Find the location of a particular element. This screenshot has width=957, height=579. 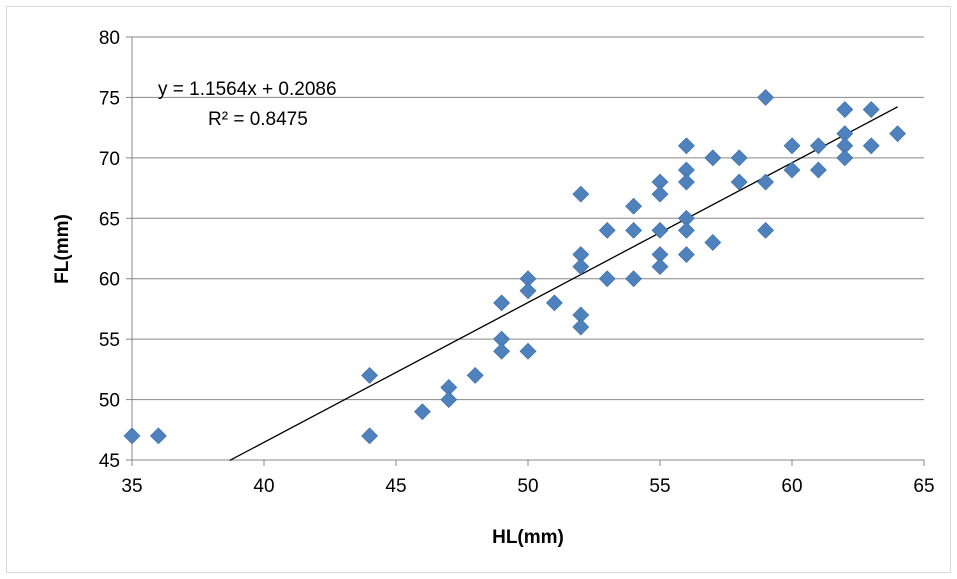

x-tick-label: 60 is located at coordinates (791, 486).